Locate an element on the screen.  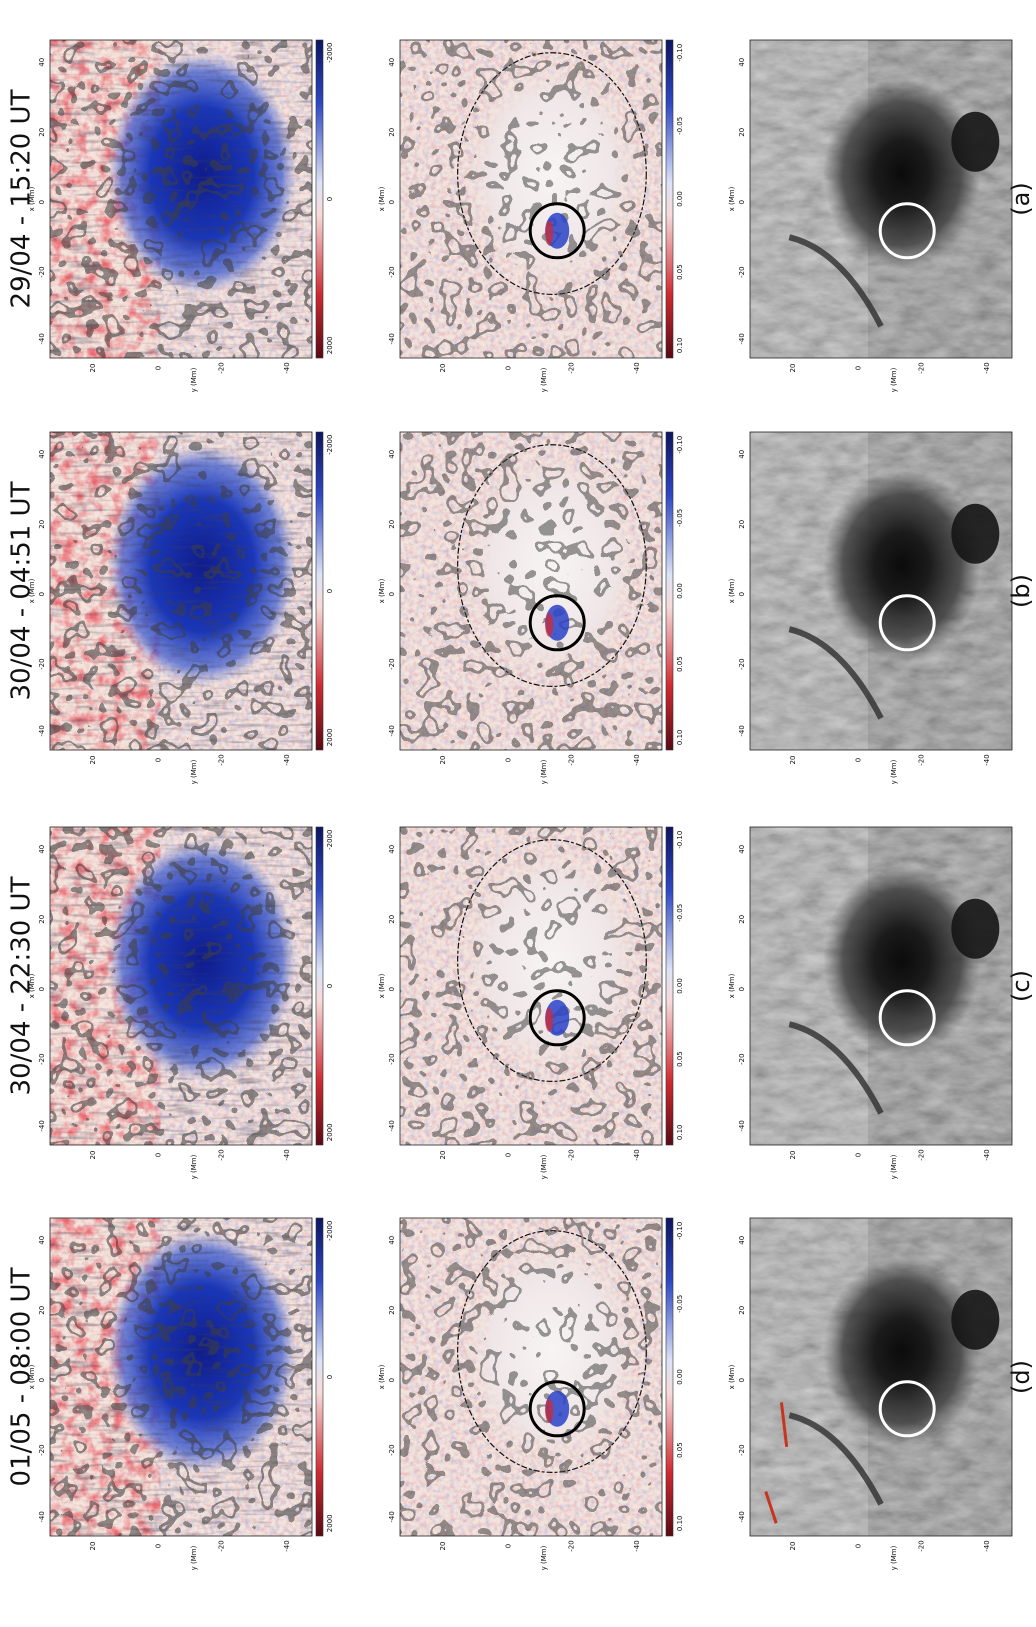
panel-letter: (d) is located at coordinates (1021, 1377).